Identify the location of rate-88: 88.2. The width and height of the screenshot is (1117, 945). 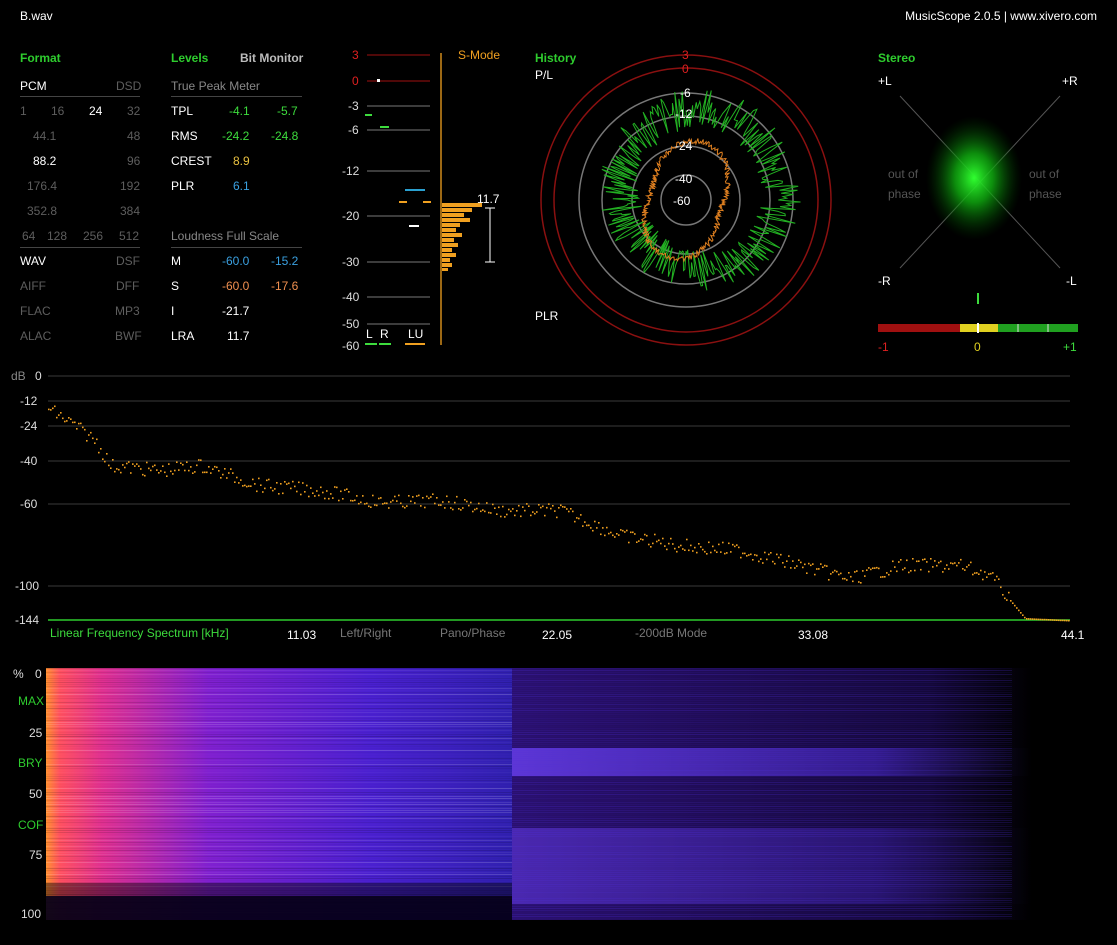
(45, 161).